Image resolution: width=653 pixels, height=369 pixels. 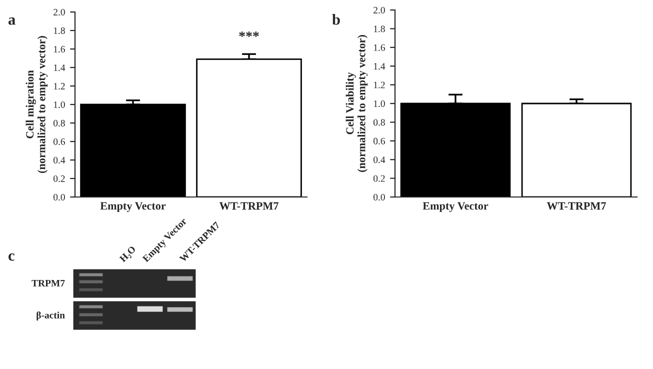 I want to click on text: c, so click(x=11, y=257).